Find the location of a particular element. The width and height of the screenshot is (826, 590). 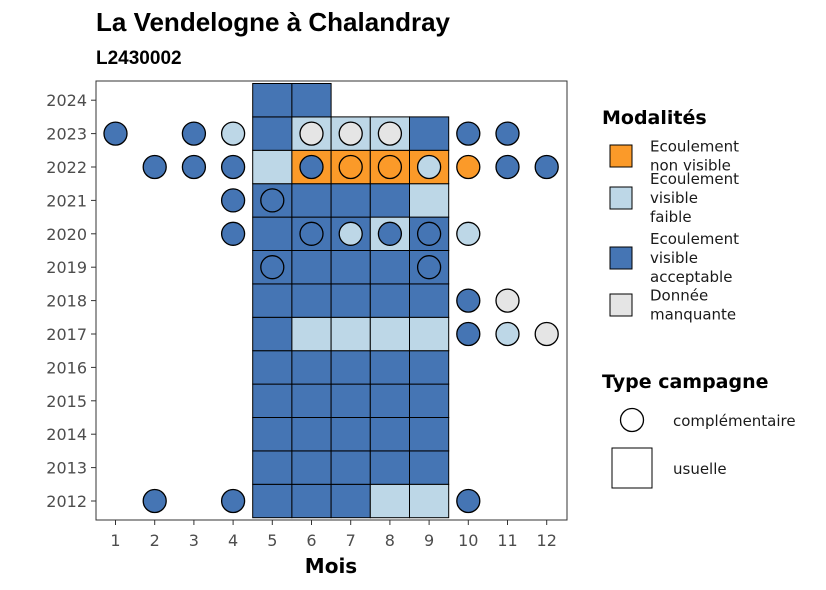

y-tick-label: 2021 is located at coordinates (66, 200).